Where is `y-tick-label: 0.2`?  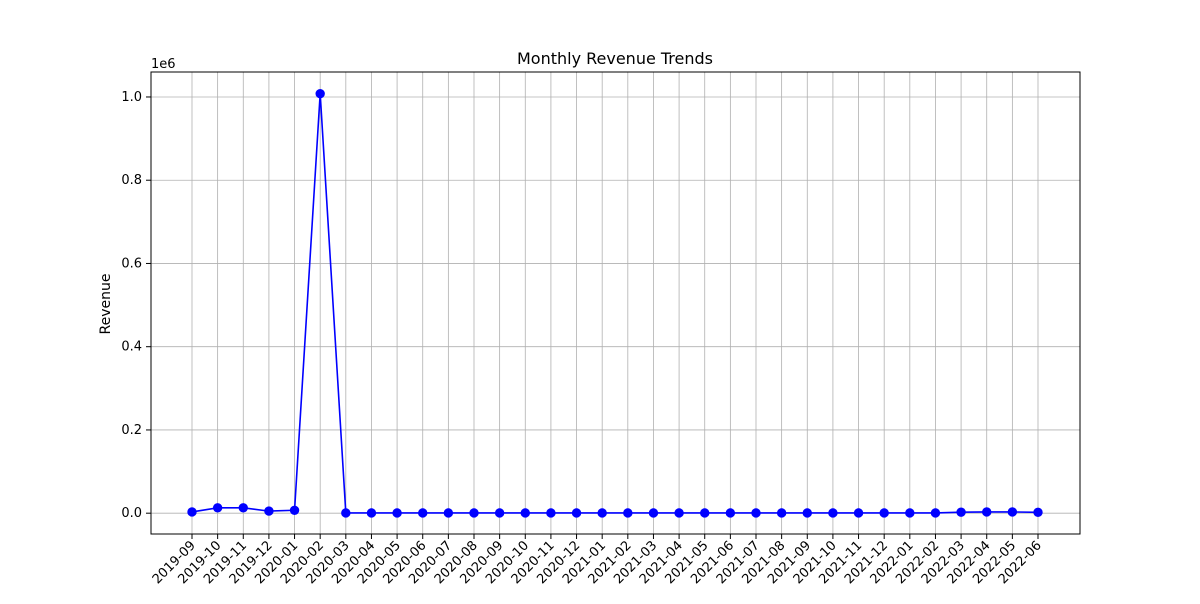
y-tick-label: 0.2 is located at coordinates (131, 430).